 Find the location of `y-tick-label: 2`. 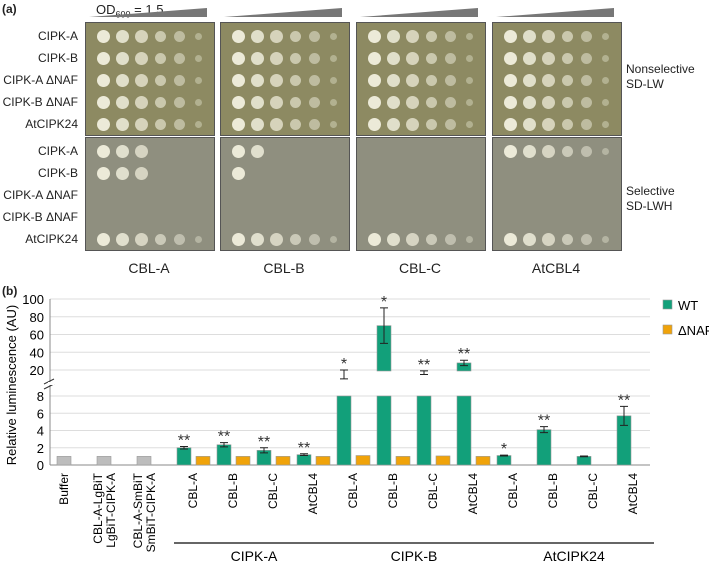

y-tick-label: 2 is located at coordinates (40, 448).